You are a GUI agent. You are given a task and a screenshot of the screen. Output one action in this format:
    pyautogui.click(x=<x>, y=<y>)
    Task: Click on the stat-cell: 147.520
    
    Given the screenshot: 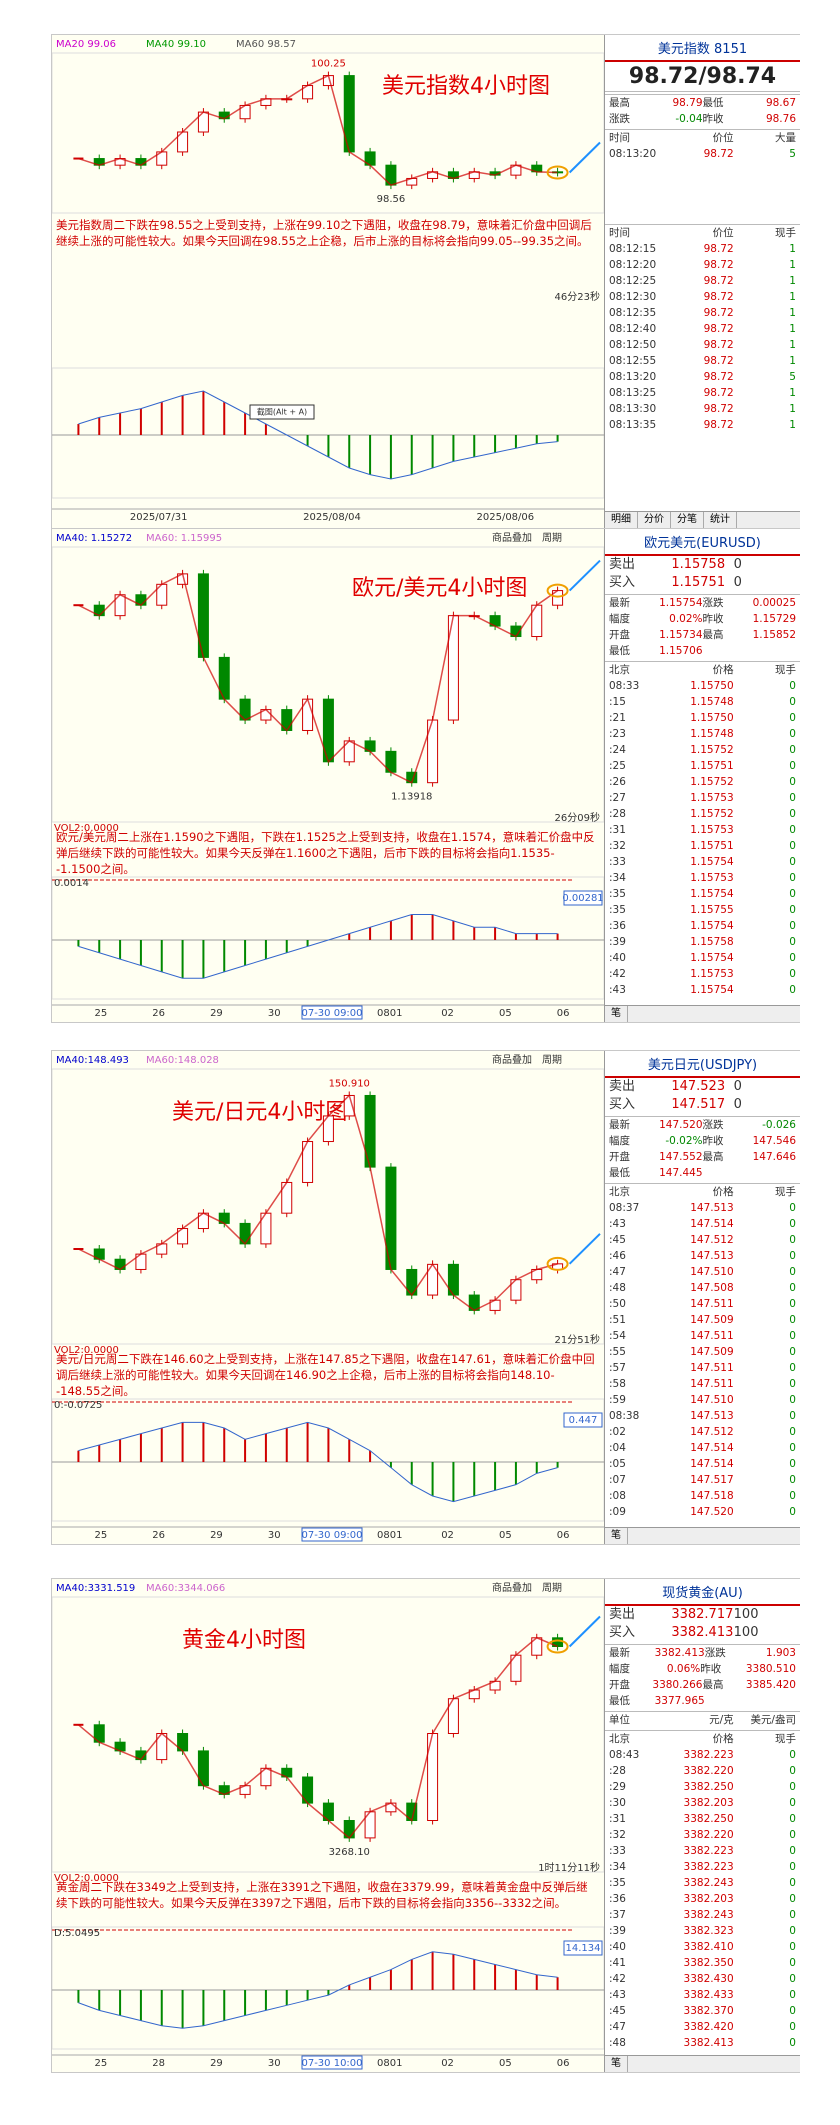 What is the action you would take?
    pyautogui.click(x=681, y=1125)
    